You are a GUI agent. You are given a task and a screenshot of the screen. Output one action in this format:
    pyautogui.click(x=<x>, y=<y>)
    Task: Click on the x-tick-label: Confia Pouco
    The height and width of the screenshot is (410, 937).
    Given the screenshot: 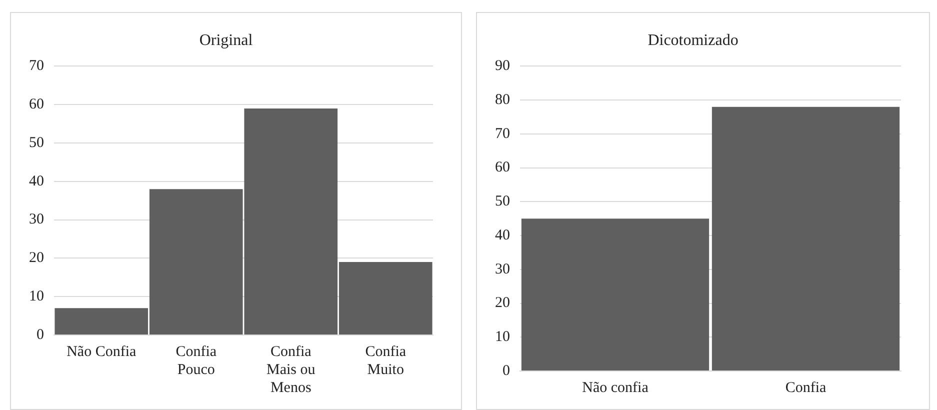 What is the action you would take?
    pyautogui.click(x=196, y=361)
    